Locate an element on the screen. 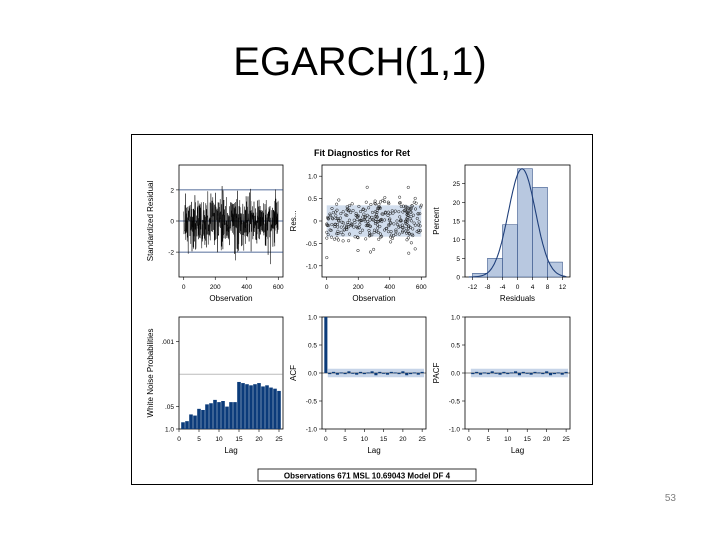 This screenshot has height=540, width=720. y-tick-label: 25 is located at coordinates (457, 184).